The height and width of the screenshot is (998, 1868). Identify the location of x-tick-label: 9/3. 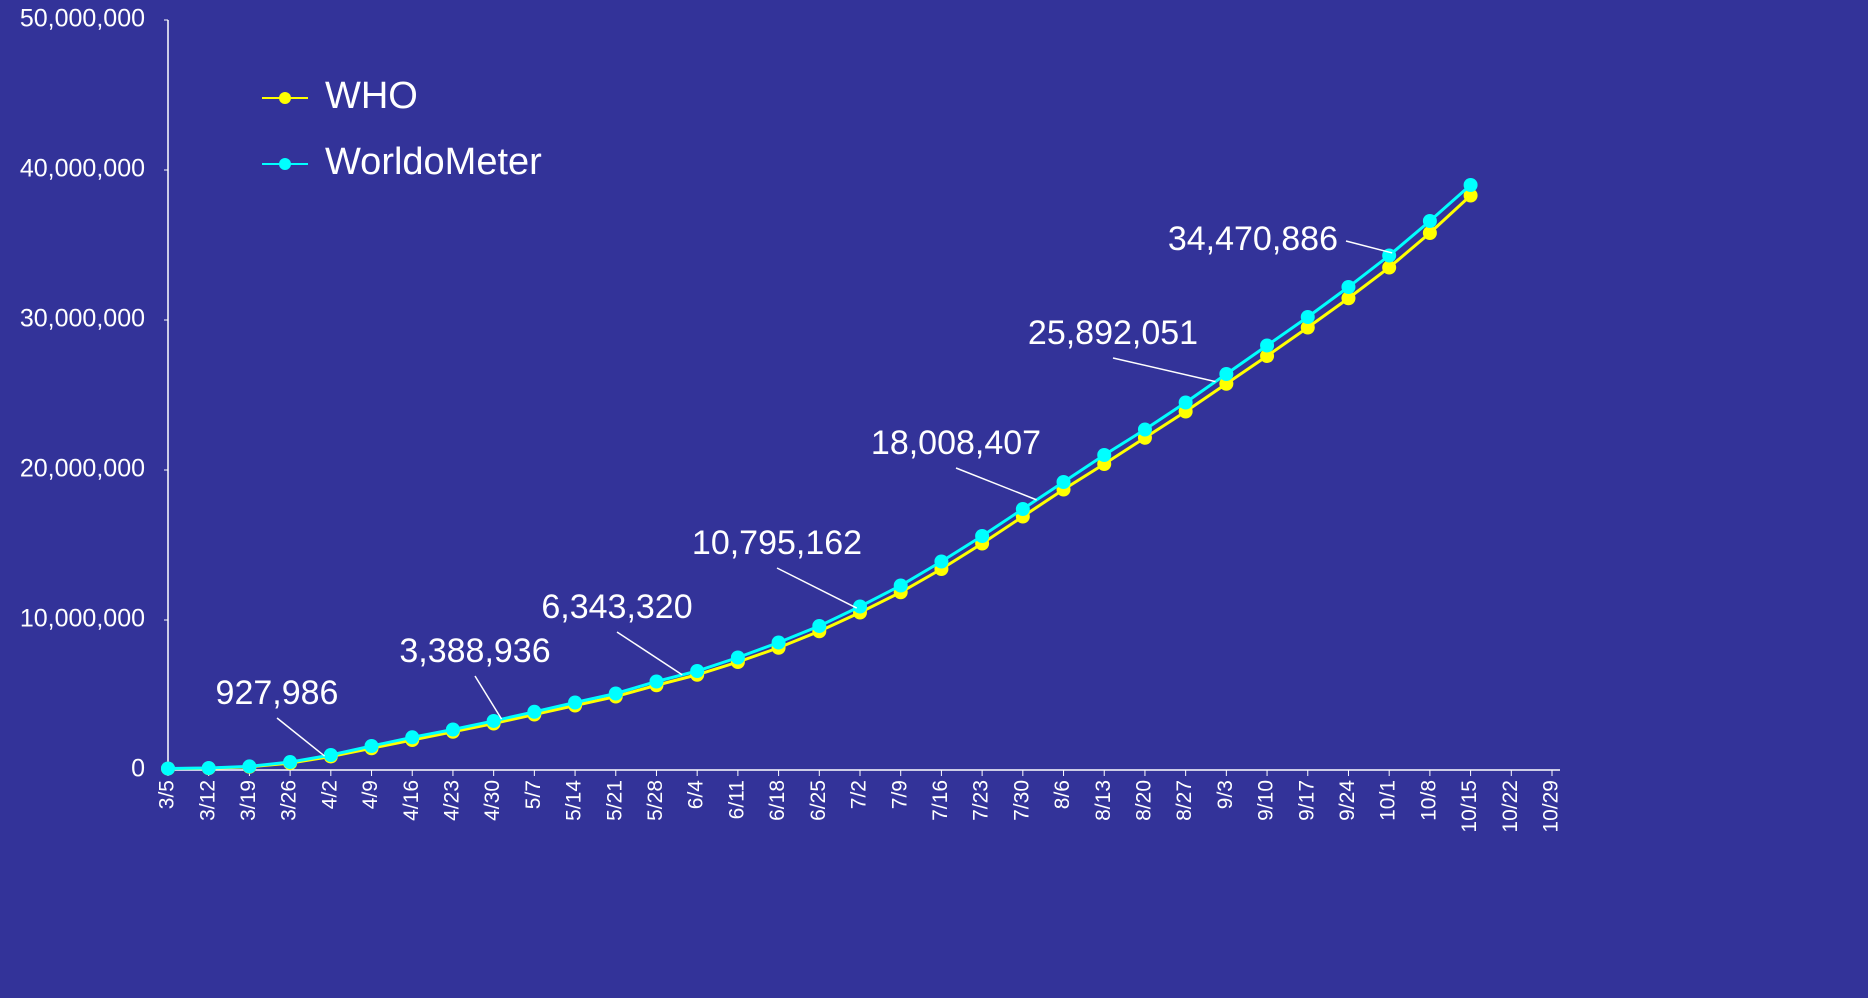
(1225, 794).